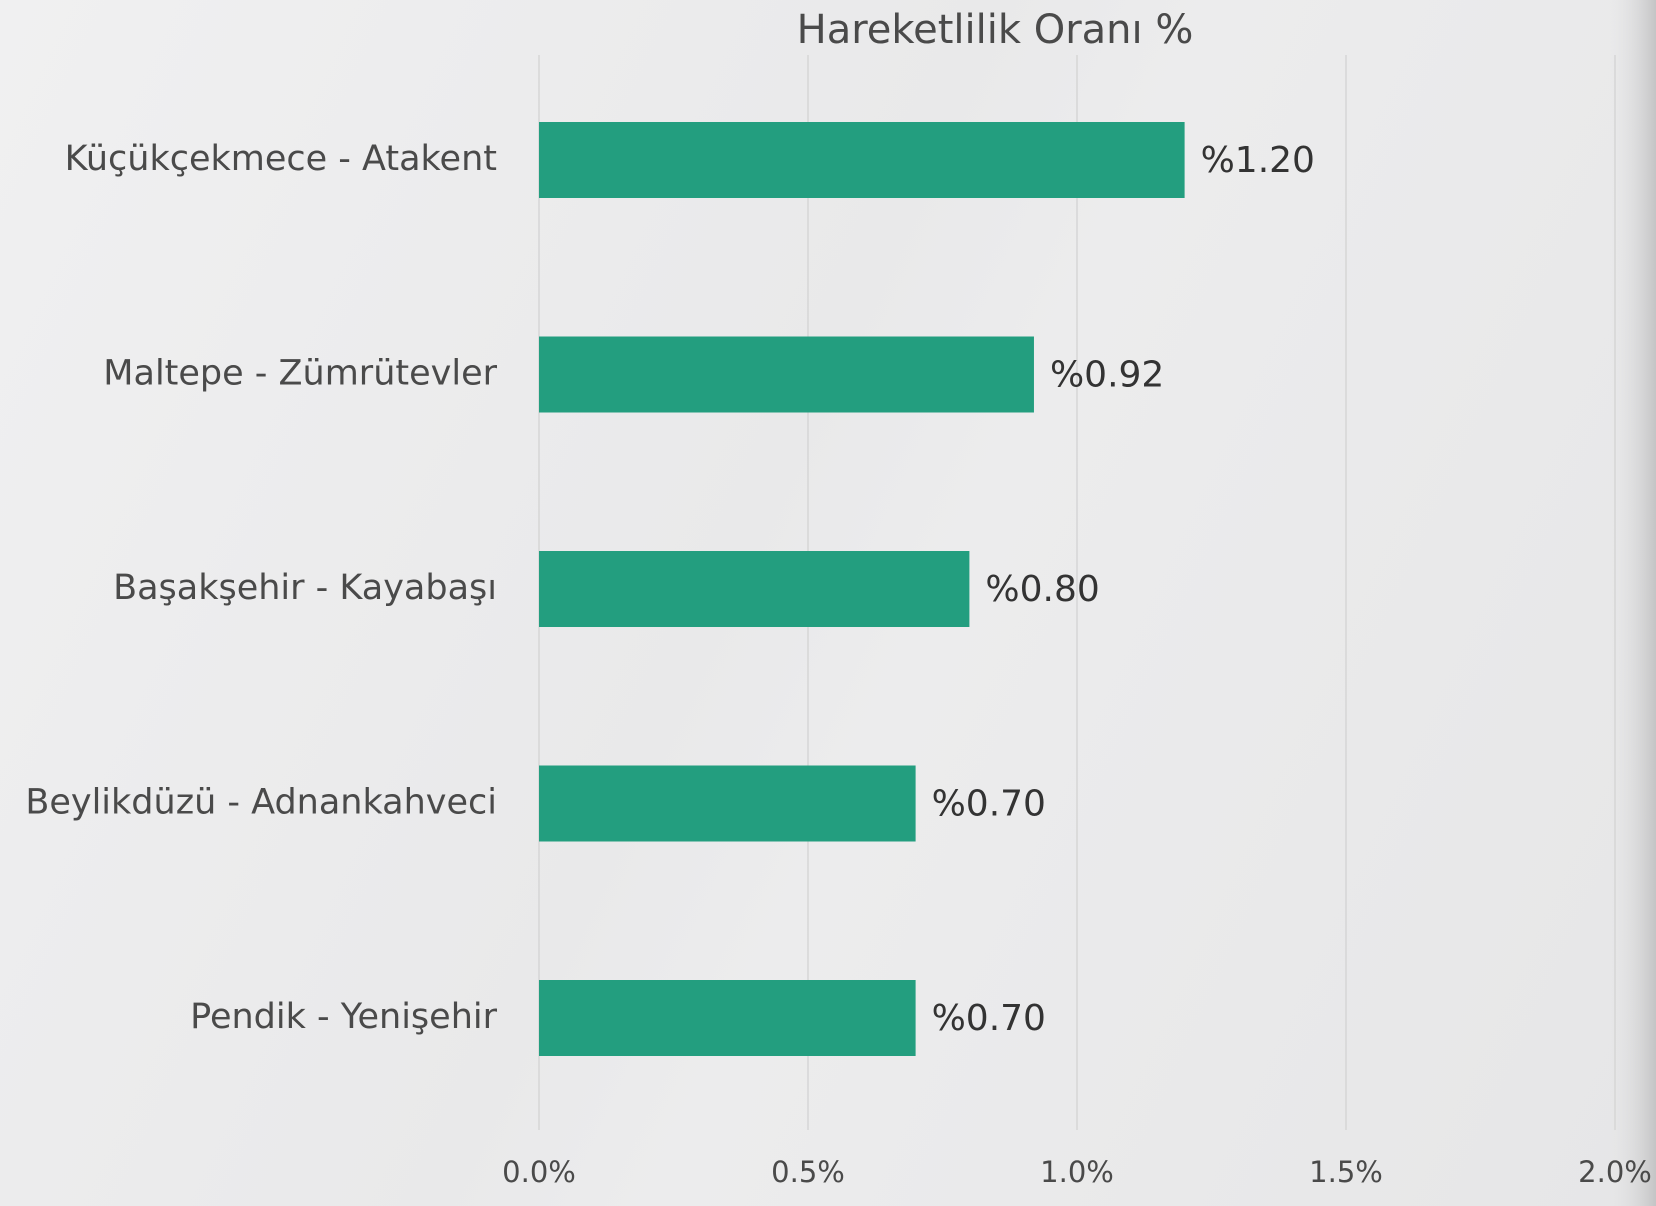 Image resolution: width=1656 pixels, height=1206 pixels. Describe the element at coordinates (1077, 1172) in the screenshot. I see `x-tick-label: 1.0%` at that location.